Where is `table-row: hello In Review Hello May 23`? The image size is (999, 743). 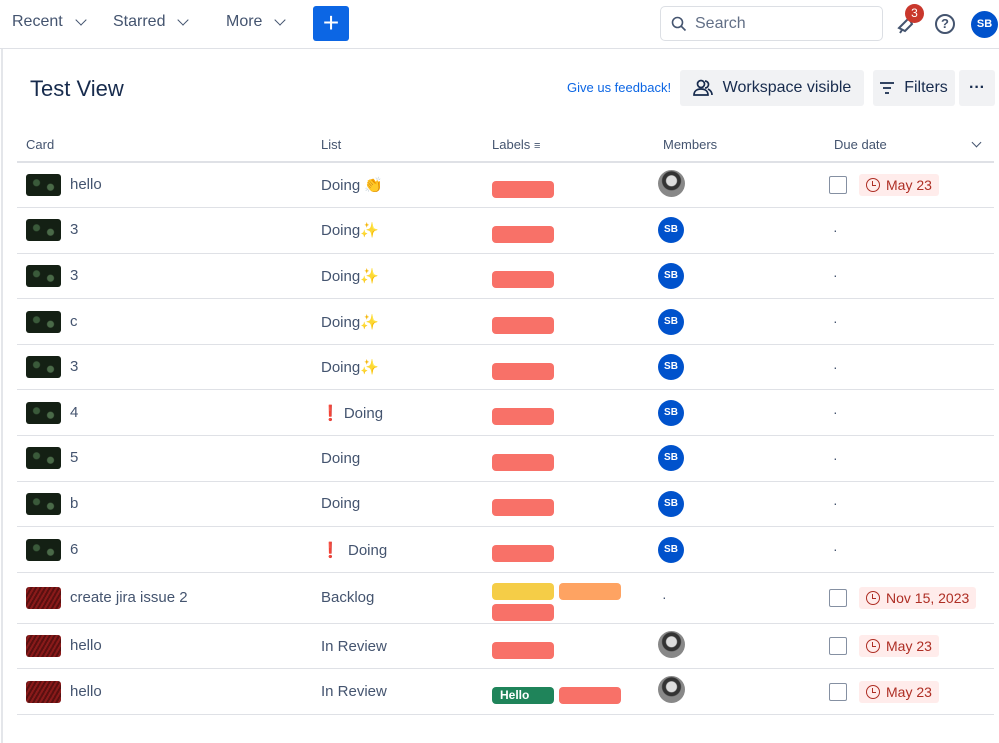 table-row: hello In Review Hello May 23 is located at coordinates (505, 692).